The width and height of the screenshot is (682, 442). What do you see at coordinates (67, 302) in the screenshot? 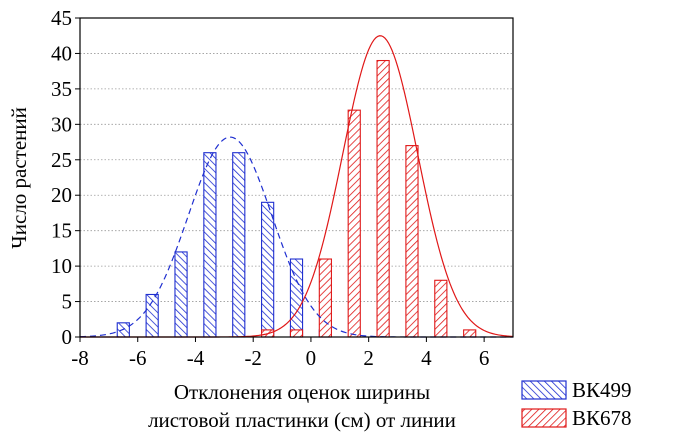
I see `y-tick-label: 5` at bounding box center [67, 302].